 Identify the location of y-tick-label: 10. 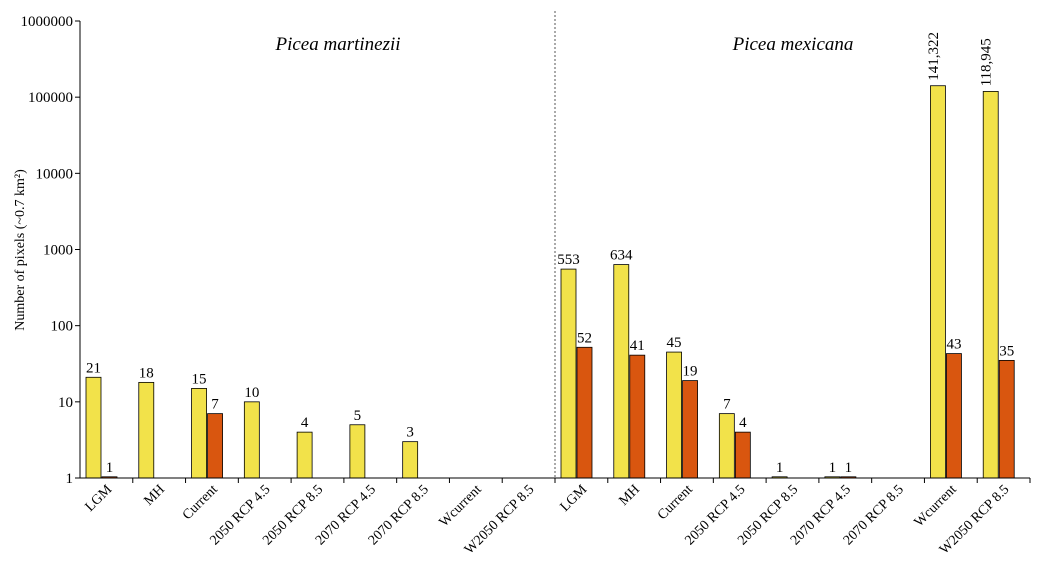
(65, 403).